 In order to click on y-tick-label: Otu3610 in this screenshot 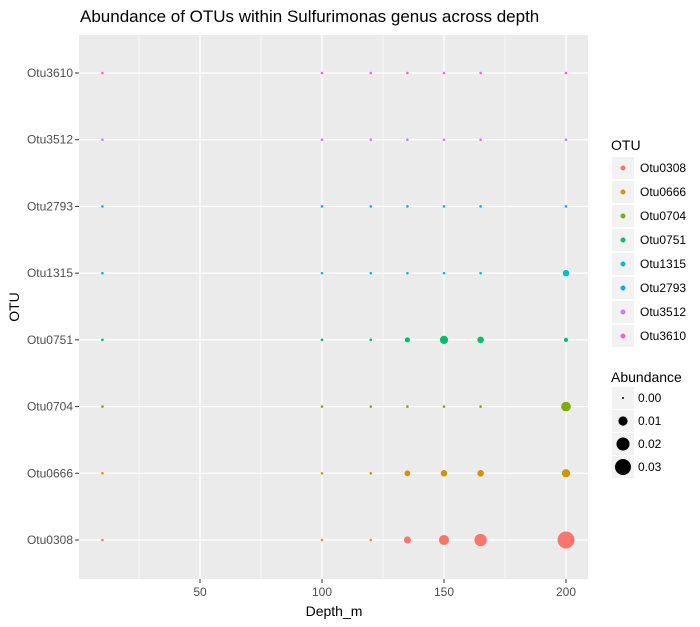, I will do `click(50, 73)`.